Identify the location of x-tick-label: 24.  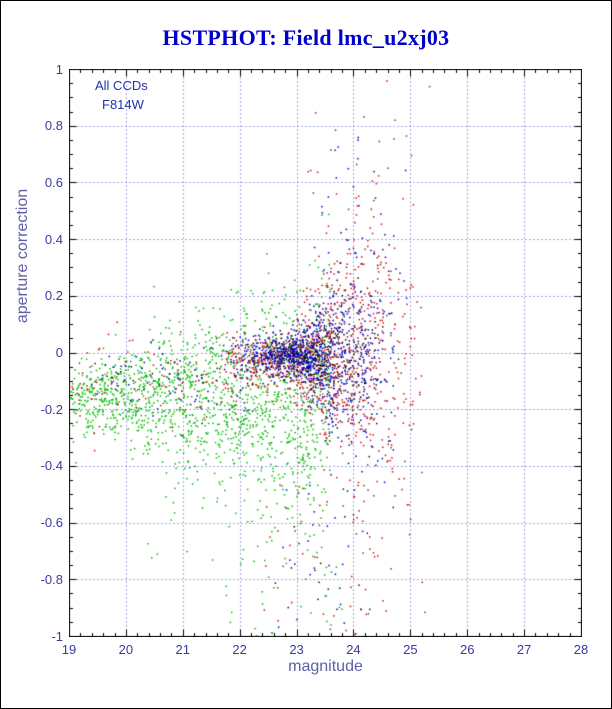
(353, 649).